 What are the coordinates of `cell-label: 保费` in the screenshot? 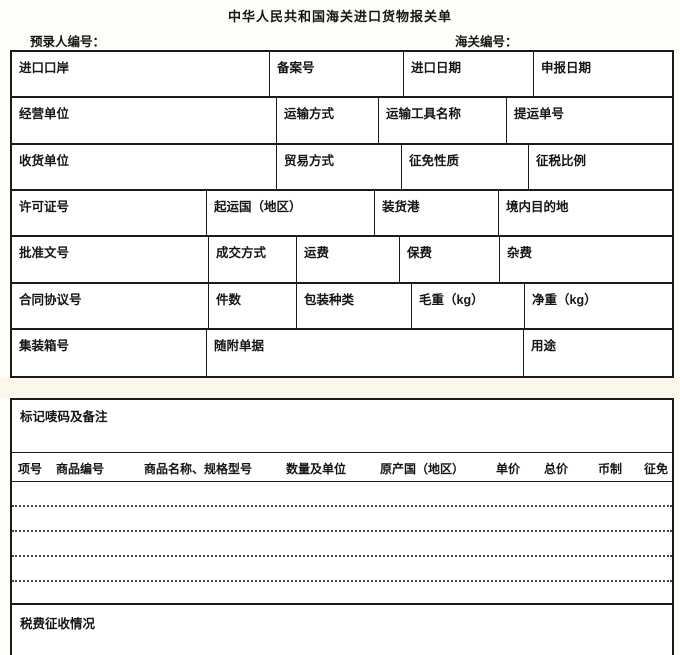 It's located at (420, 253).